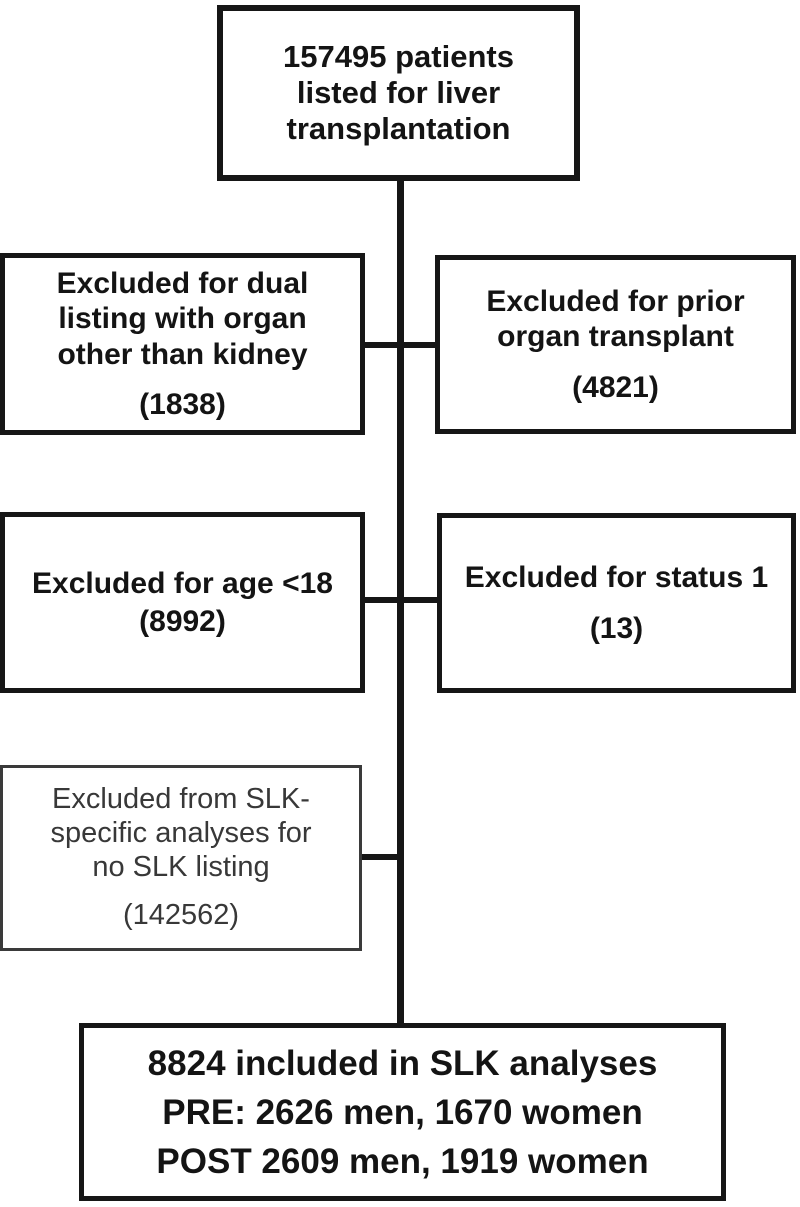  What do you see at coordinates (616, 578) in the screenshot?
I see `box-text-line: Excluded for status 1` at bounding box center [616, 578].